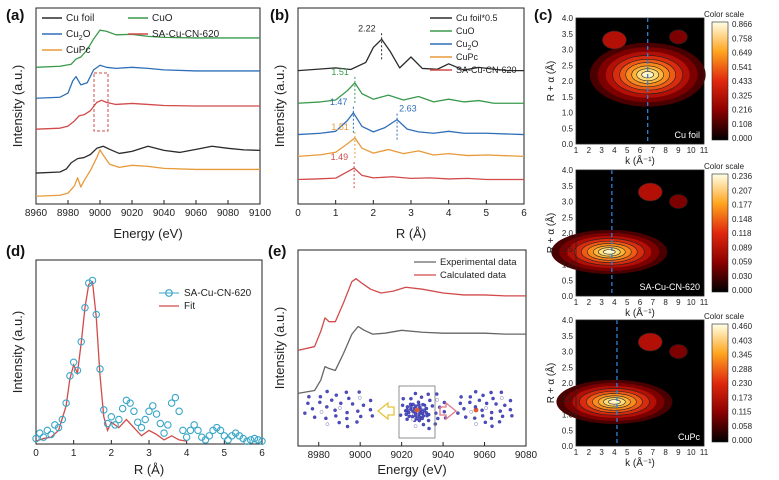 The image size is (779, 480). Describe the element at coordinates (742, 38) in the screenshot. I see `colorbar-tick-1: 0.758` at that location.